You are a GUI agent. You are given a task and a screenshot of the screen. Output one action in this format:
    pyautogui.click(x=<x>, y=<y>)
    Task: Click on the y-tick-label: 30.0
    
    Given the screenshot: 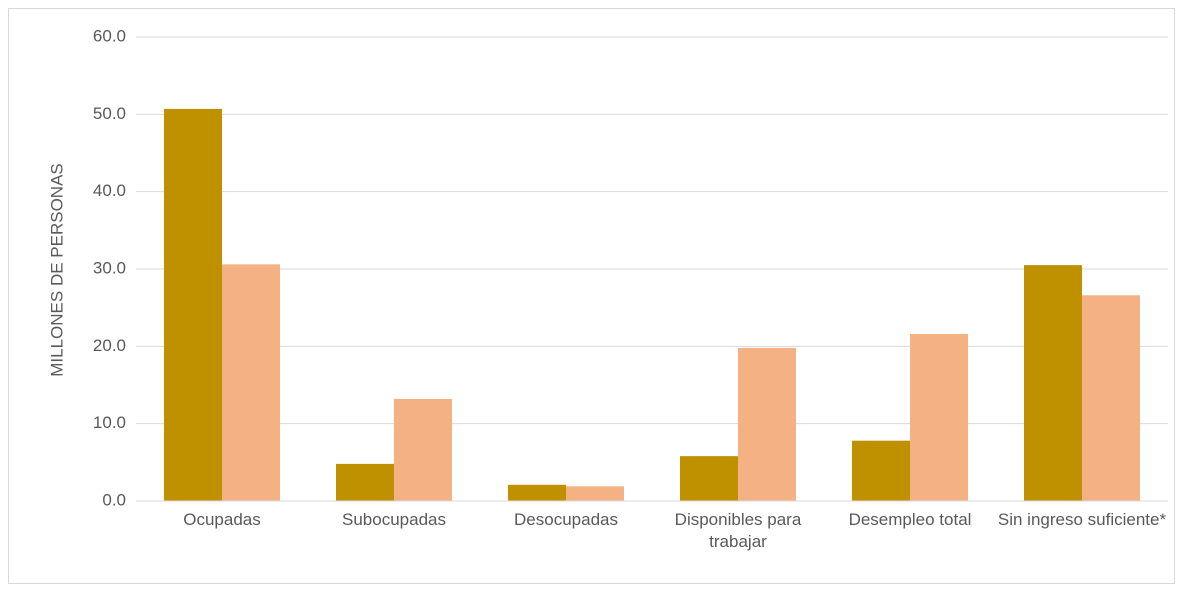 What is the action you would take?
    pyautogui.click(x=109, y=267)
    